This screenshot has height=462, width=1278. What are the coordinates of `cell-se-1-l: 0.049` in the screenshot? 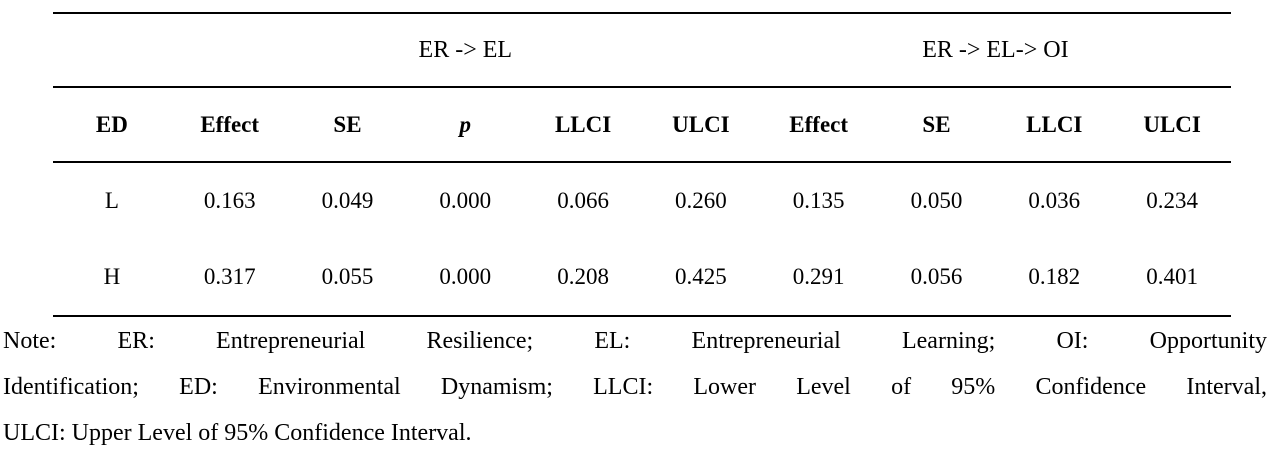 It's located at (347, 200).